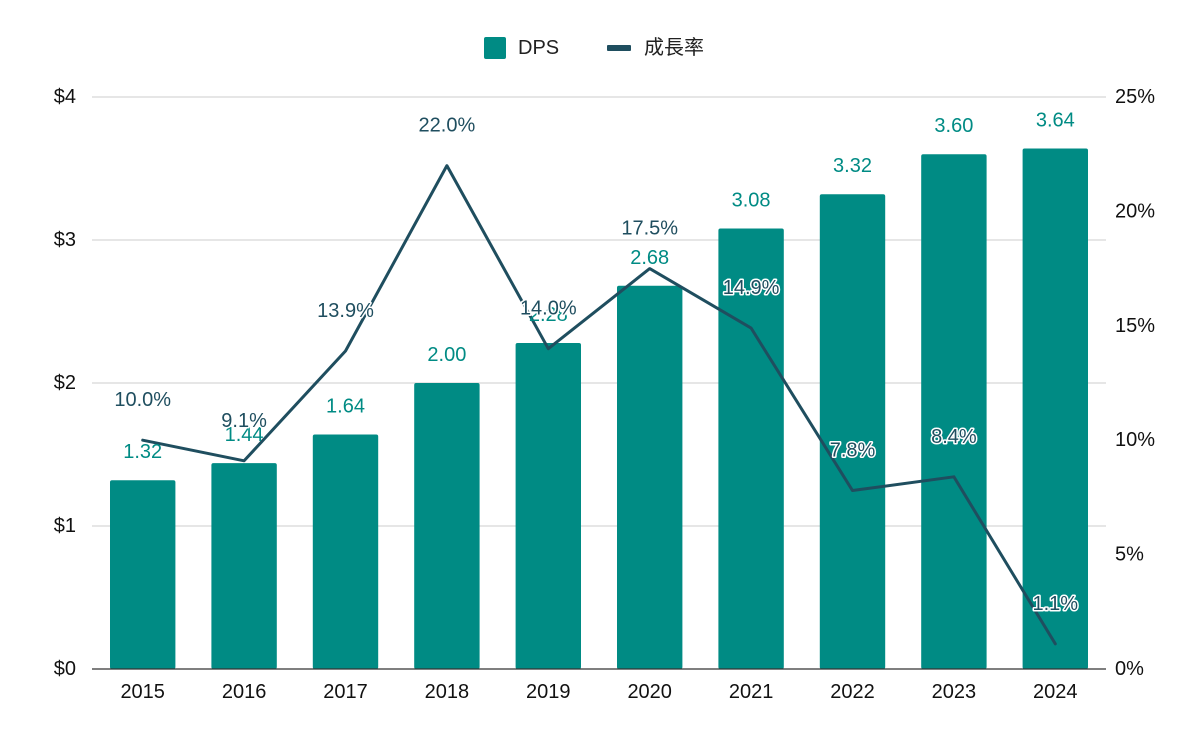 This screenshot has width=1200, height=747. I want to click on line-value-label: 1.1%, so click(1056, 604).